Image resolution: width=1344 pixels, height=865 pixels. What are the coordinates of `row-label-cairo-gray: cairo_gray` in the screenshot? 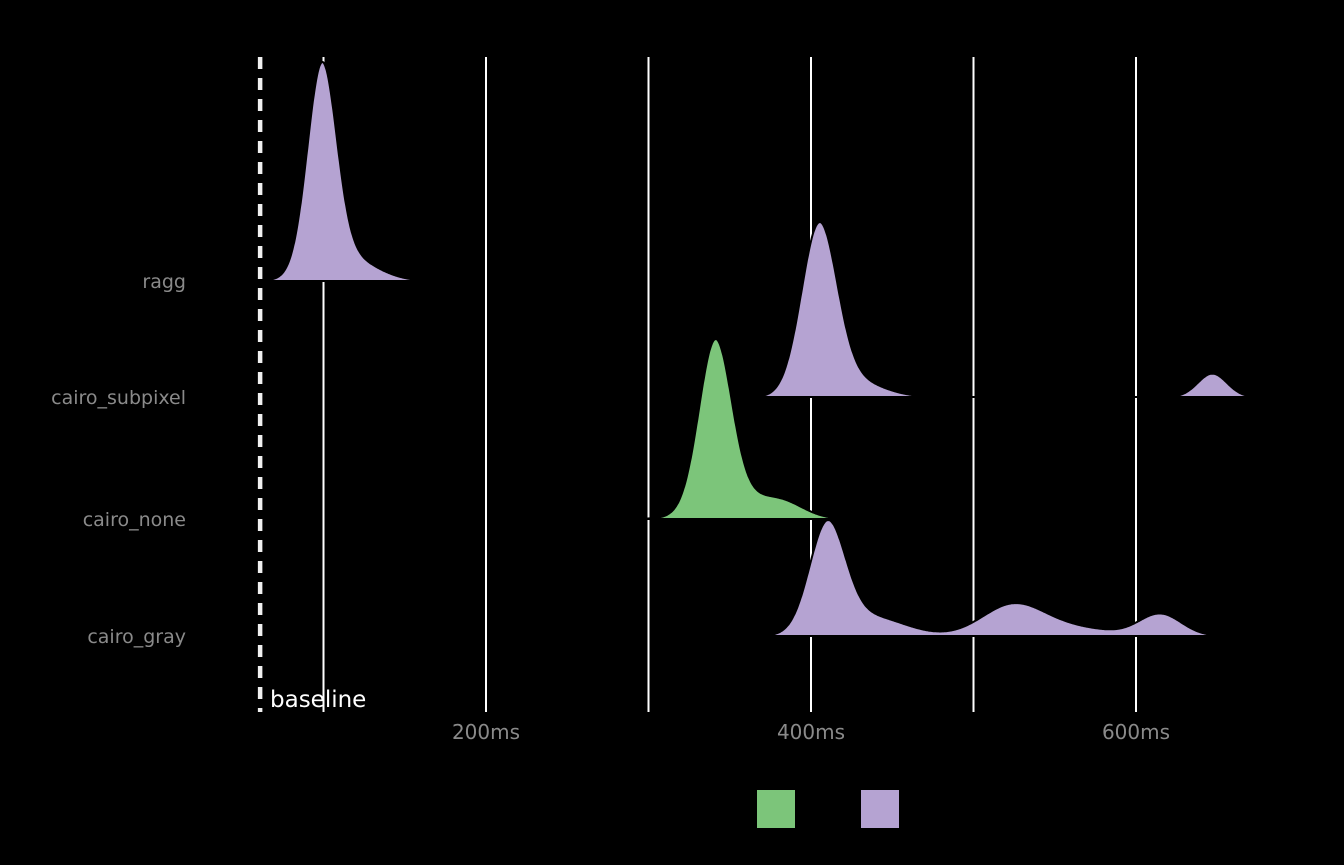 It's located at (136, 637).